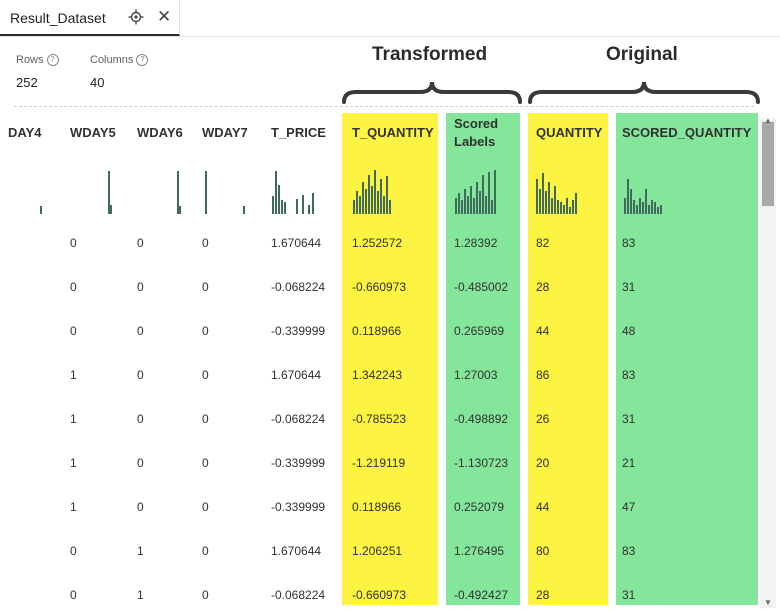 This screenshot has width=780, height=612. Describe the element at coordinates (377, 551) in the screenshot. I see `table-cell: 1.206251` at that location.